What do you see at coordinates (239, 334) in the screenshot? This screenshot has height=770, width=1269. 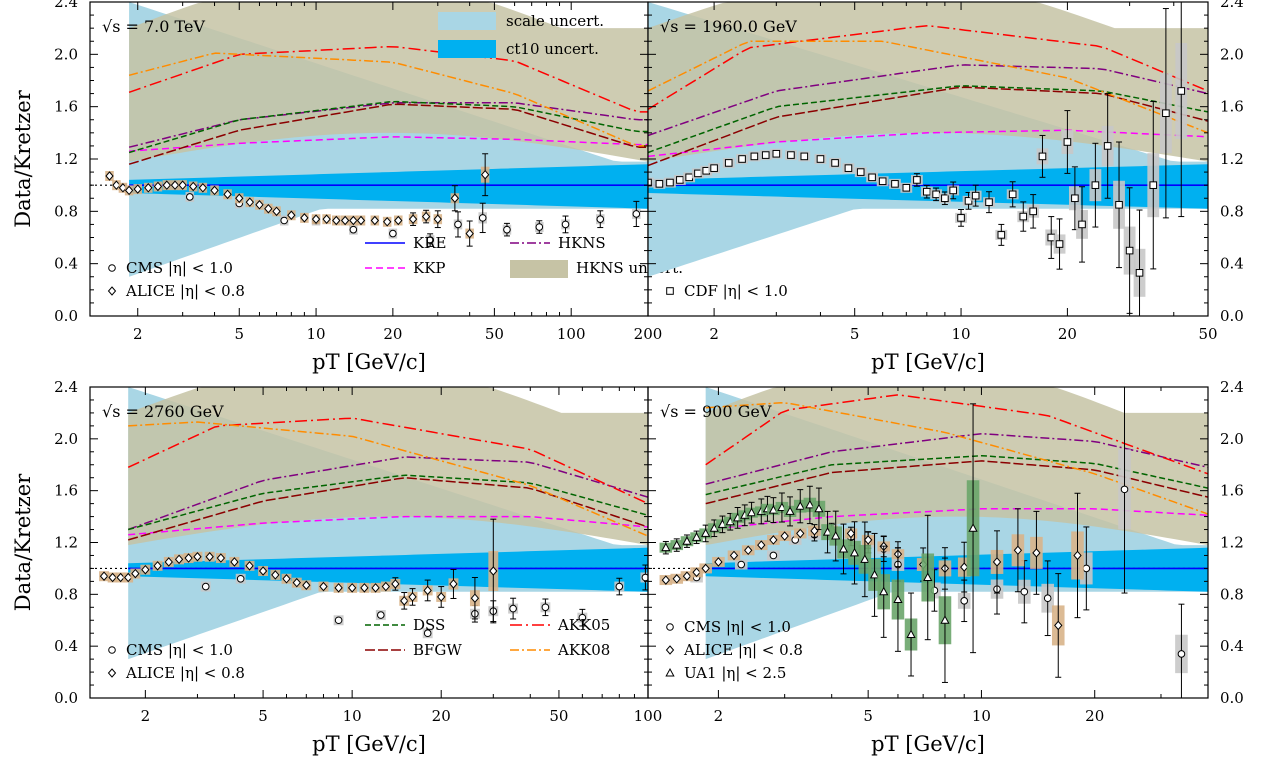 I see `x-tick-label: 5` at bounding box center [239, 334].